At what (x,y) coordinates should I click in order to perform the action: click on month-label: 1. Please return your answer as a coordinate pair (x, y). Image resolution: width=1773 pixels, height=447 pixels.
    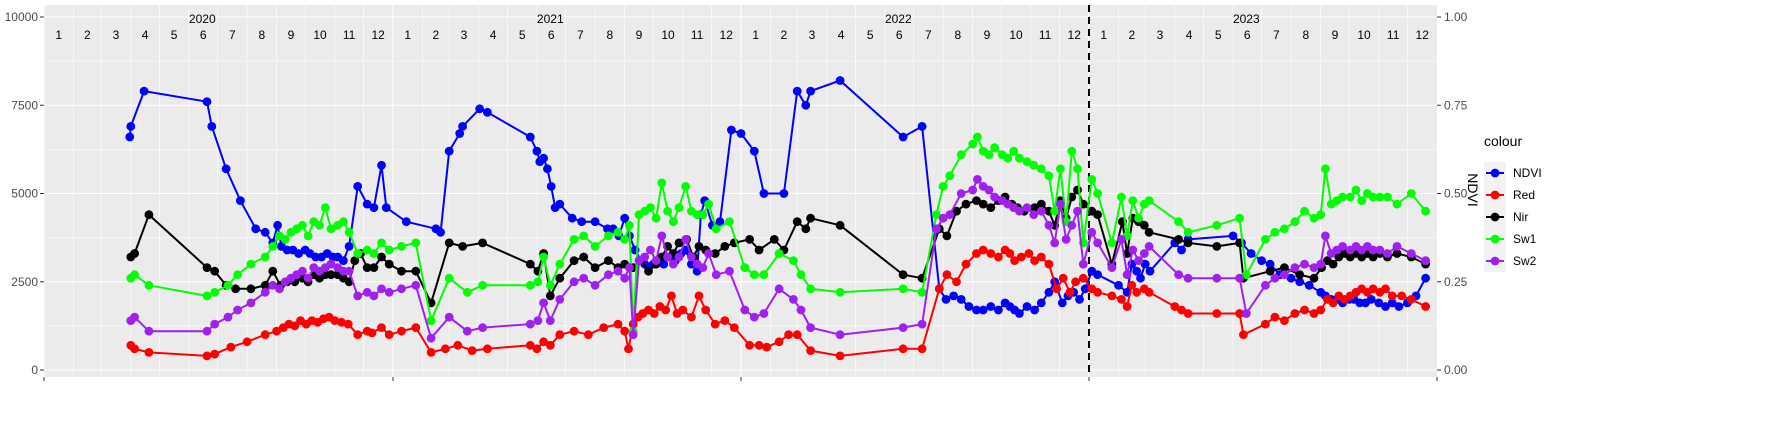
    Looking at the image, I should click on (755, 35).